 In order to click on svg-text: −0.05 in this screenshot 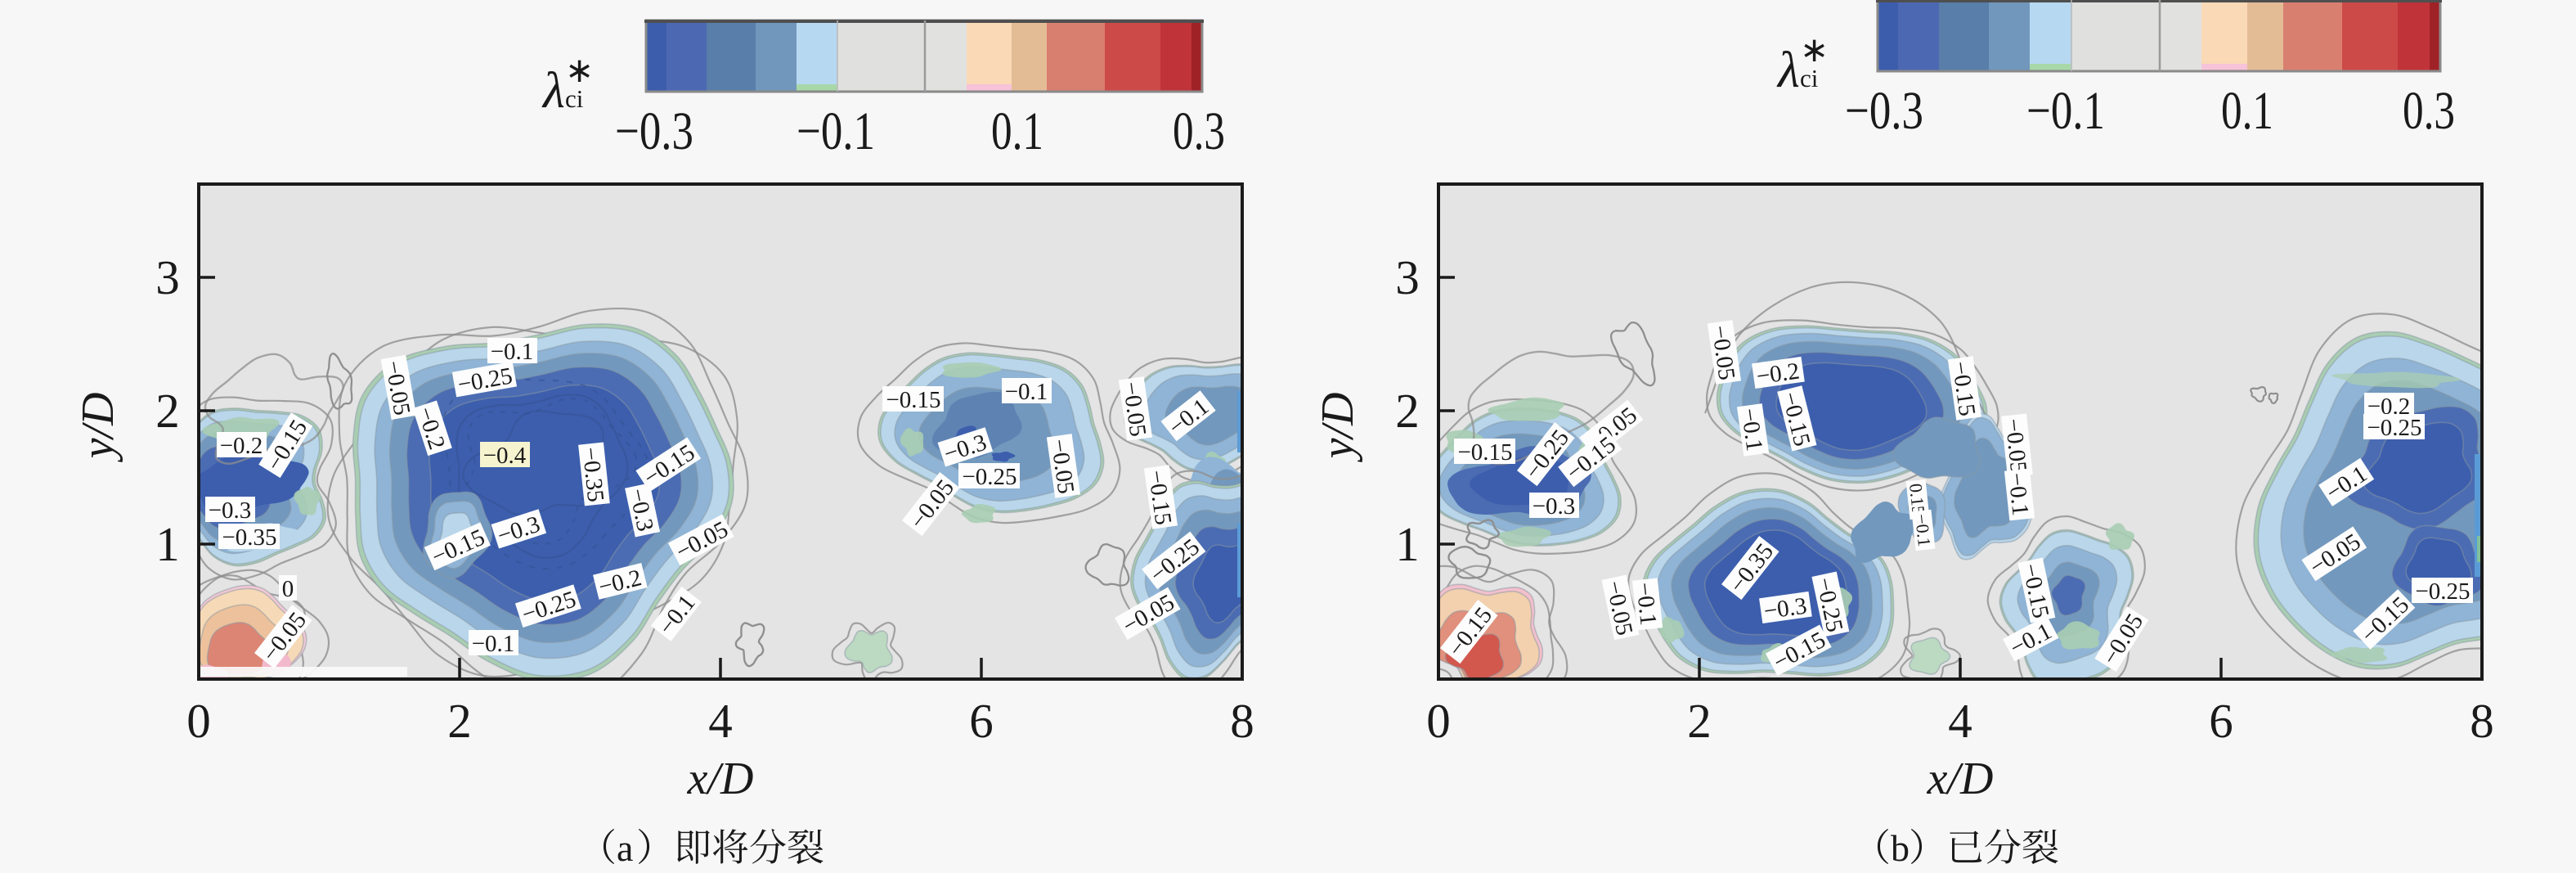, I will do `click(2016, 446)`.